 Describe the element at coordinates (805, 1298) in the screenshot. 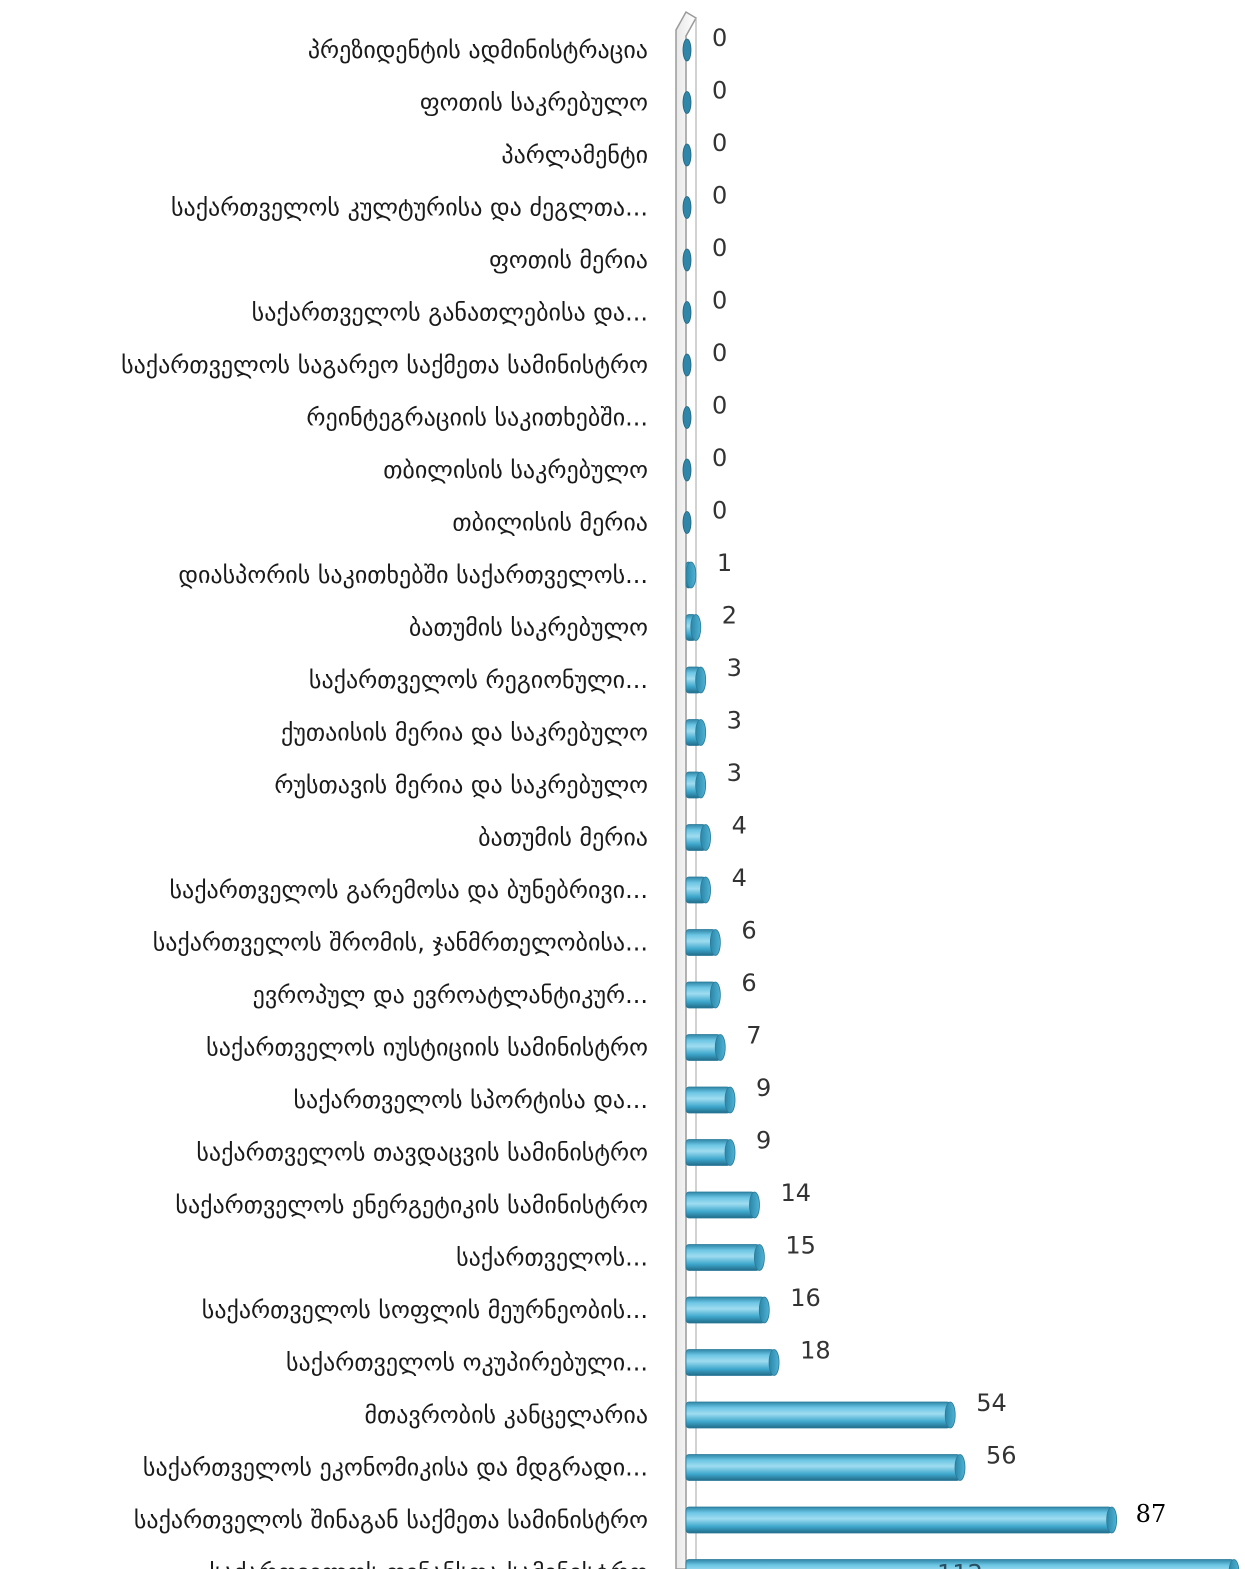

I see `value-label: 16` at that location.